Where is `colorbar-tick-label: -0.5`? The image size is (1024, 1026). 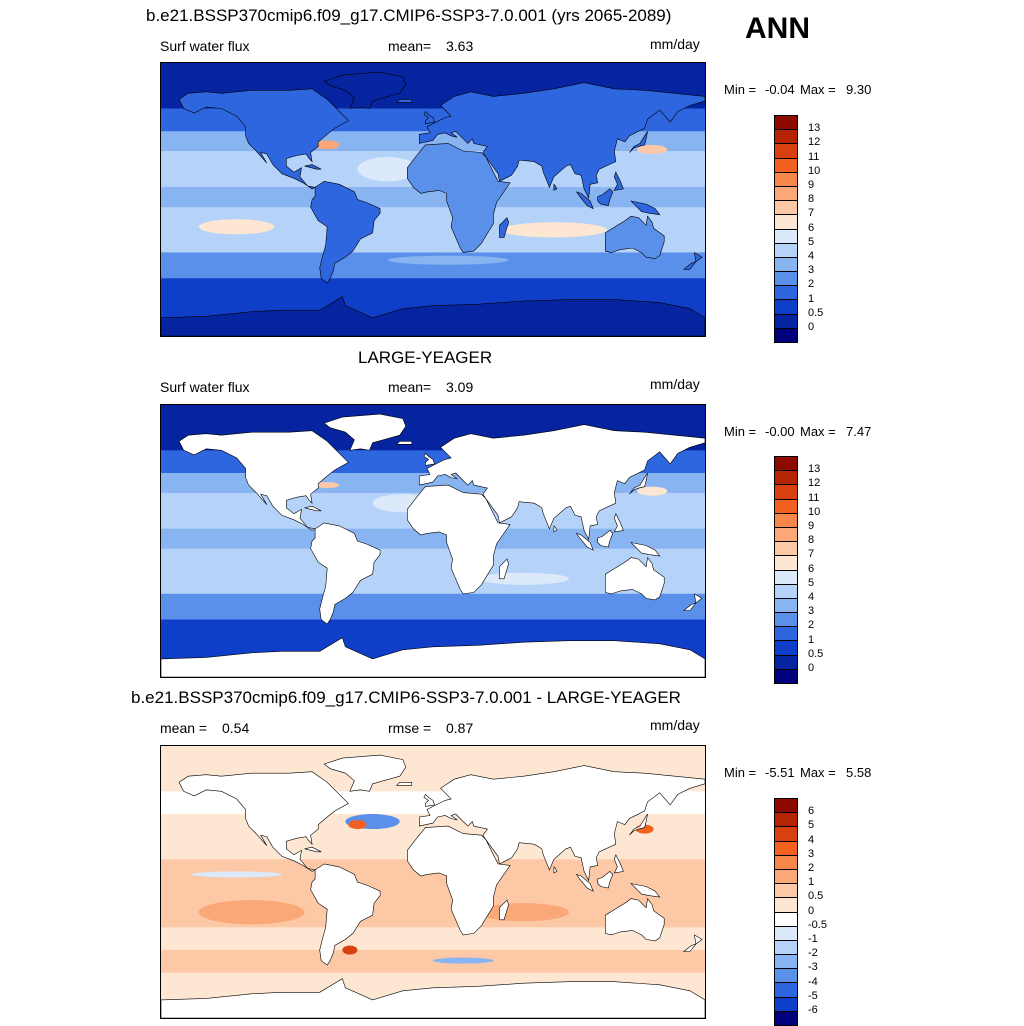
colorbar-tick-label: -0.5 is located at coordinates (817, 924).